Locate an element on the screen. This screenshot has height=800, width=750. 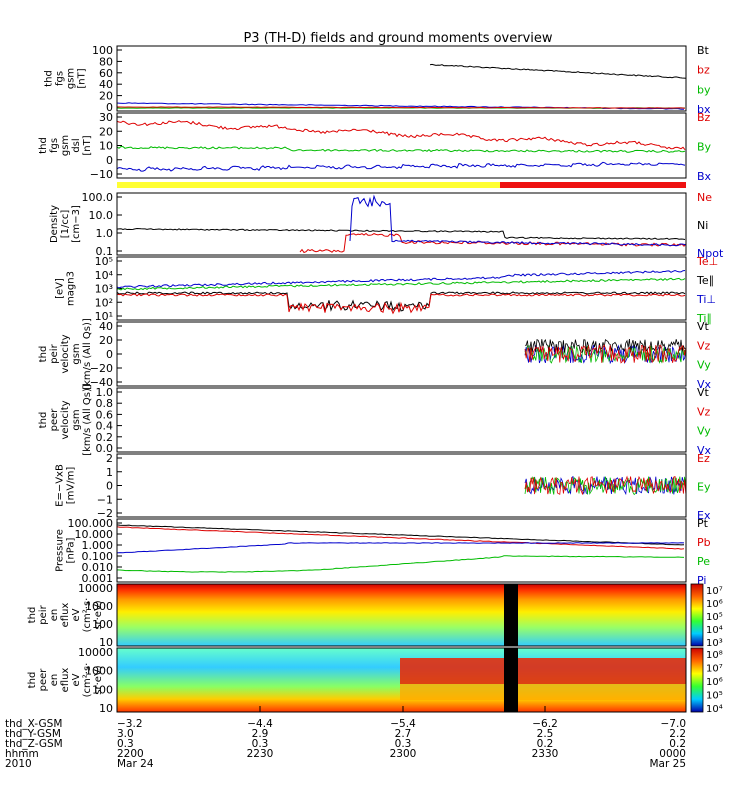
panel-2-legend-1: Bz is located at coordinates (704, 117).